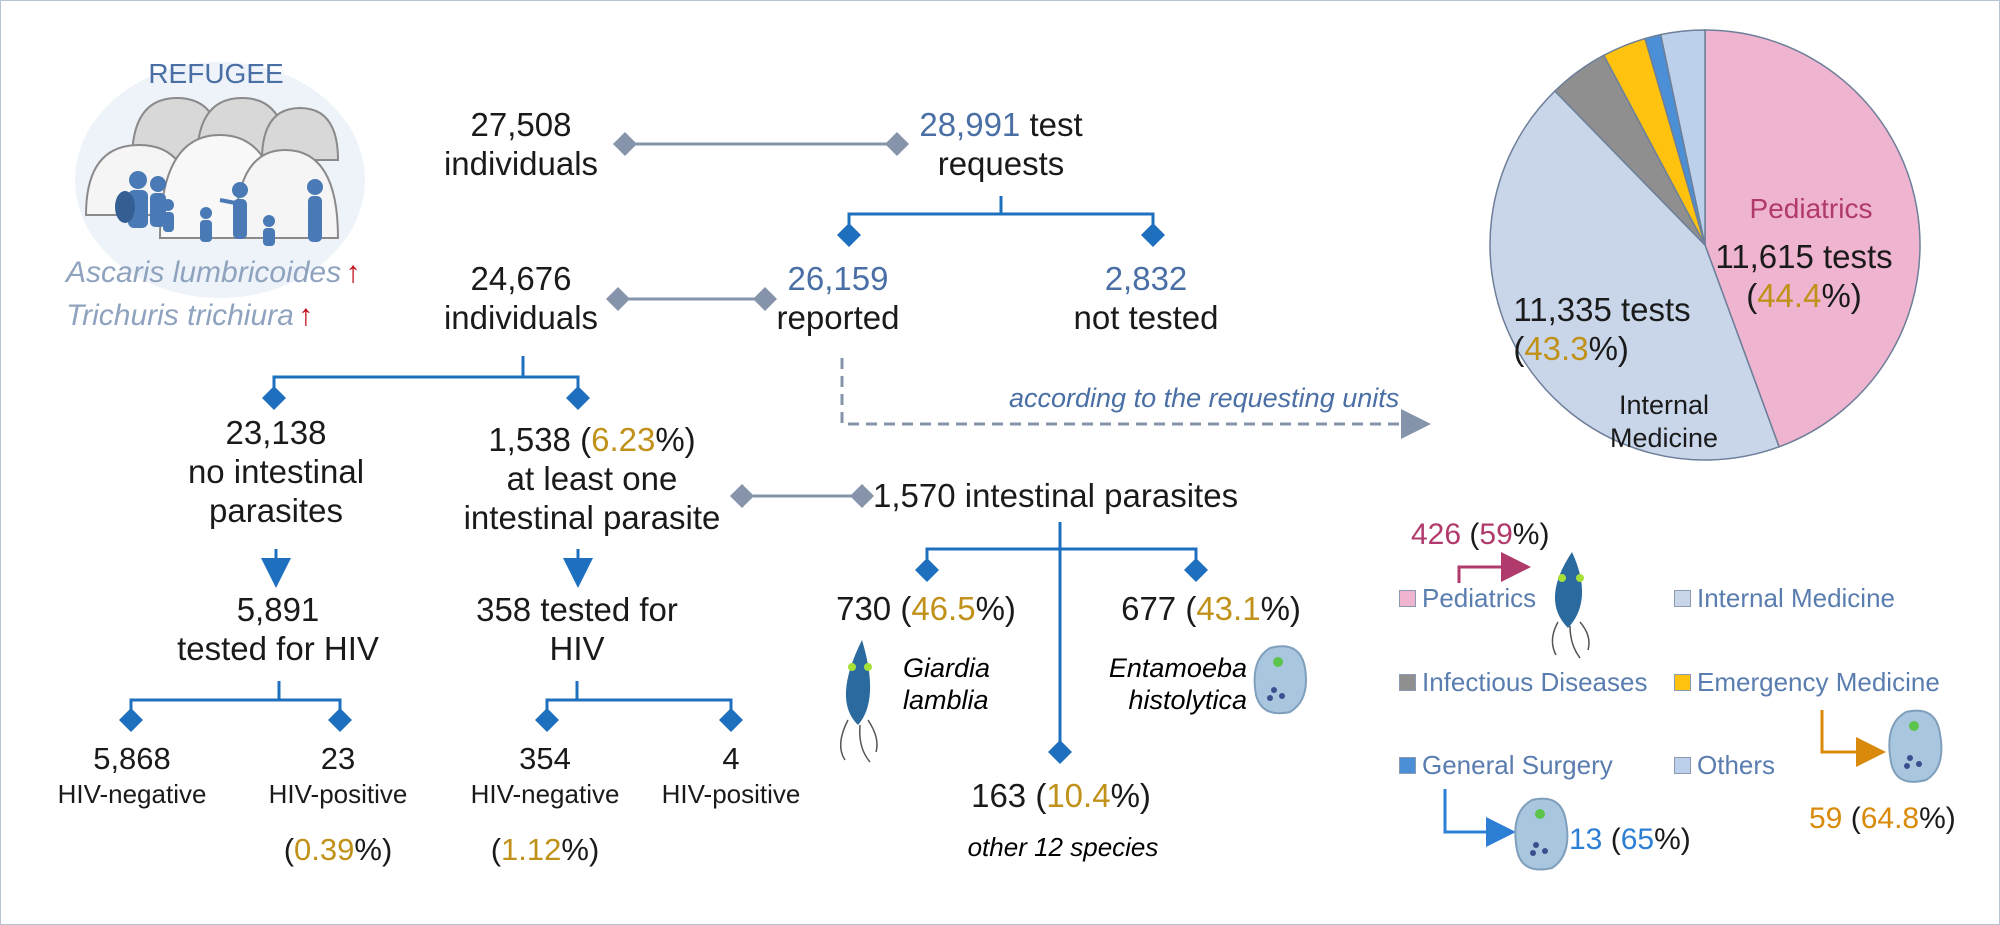  Describe the element at coordinates (1682, 598) in the screenshot. I see `legend-swatch-internal` at that location.